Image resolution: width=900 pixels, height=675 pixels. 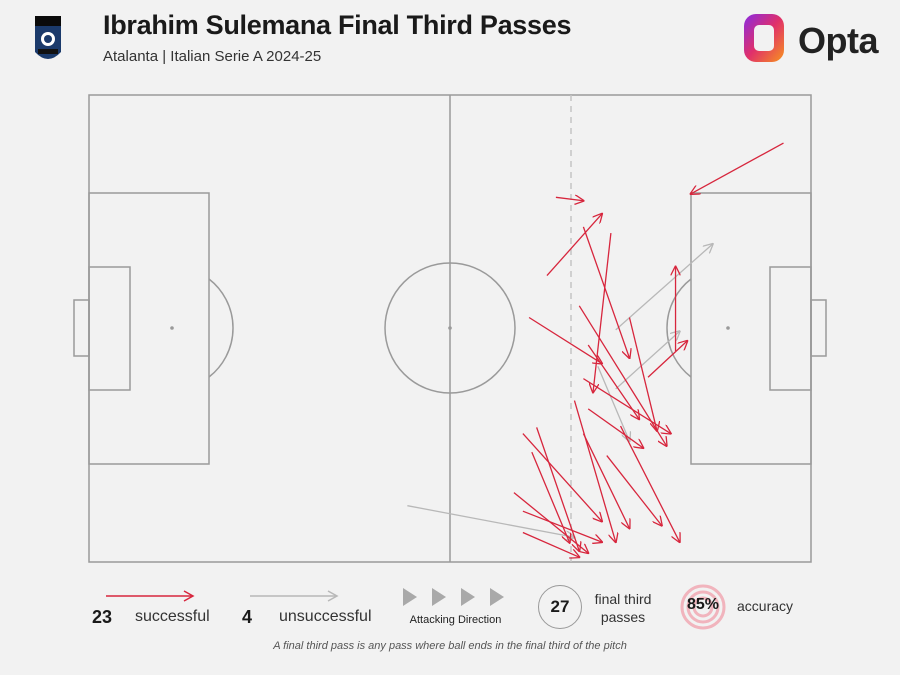 I want to click on center-circle, so click(x=450, y=328).